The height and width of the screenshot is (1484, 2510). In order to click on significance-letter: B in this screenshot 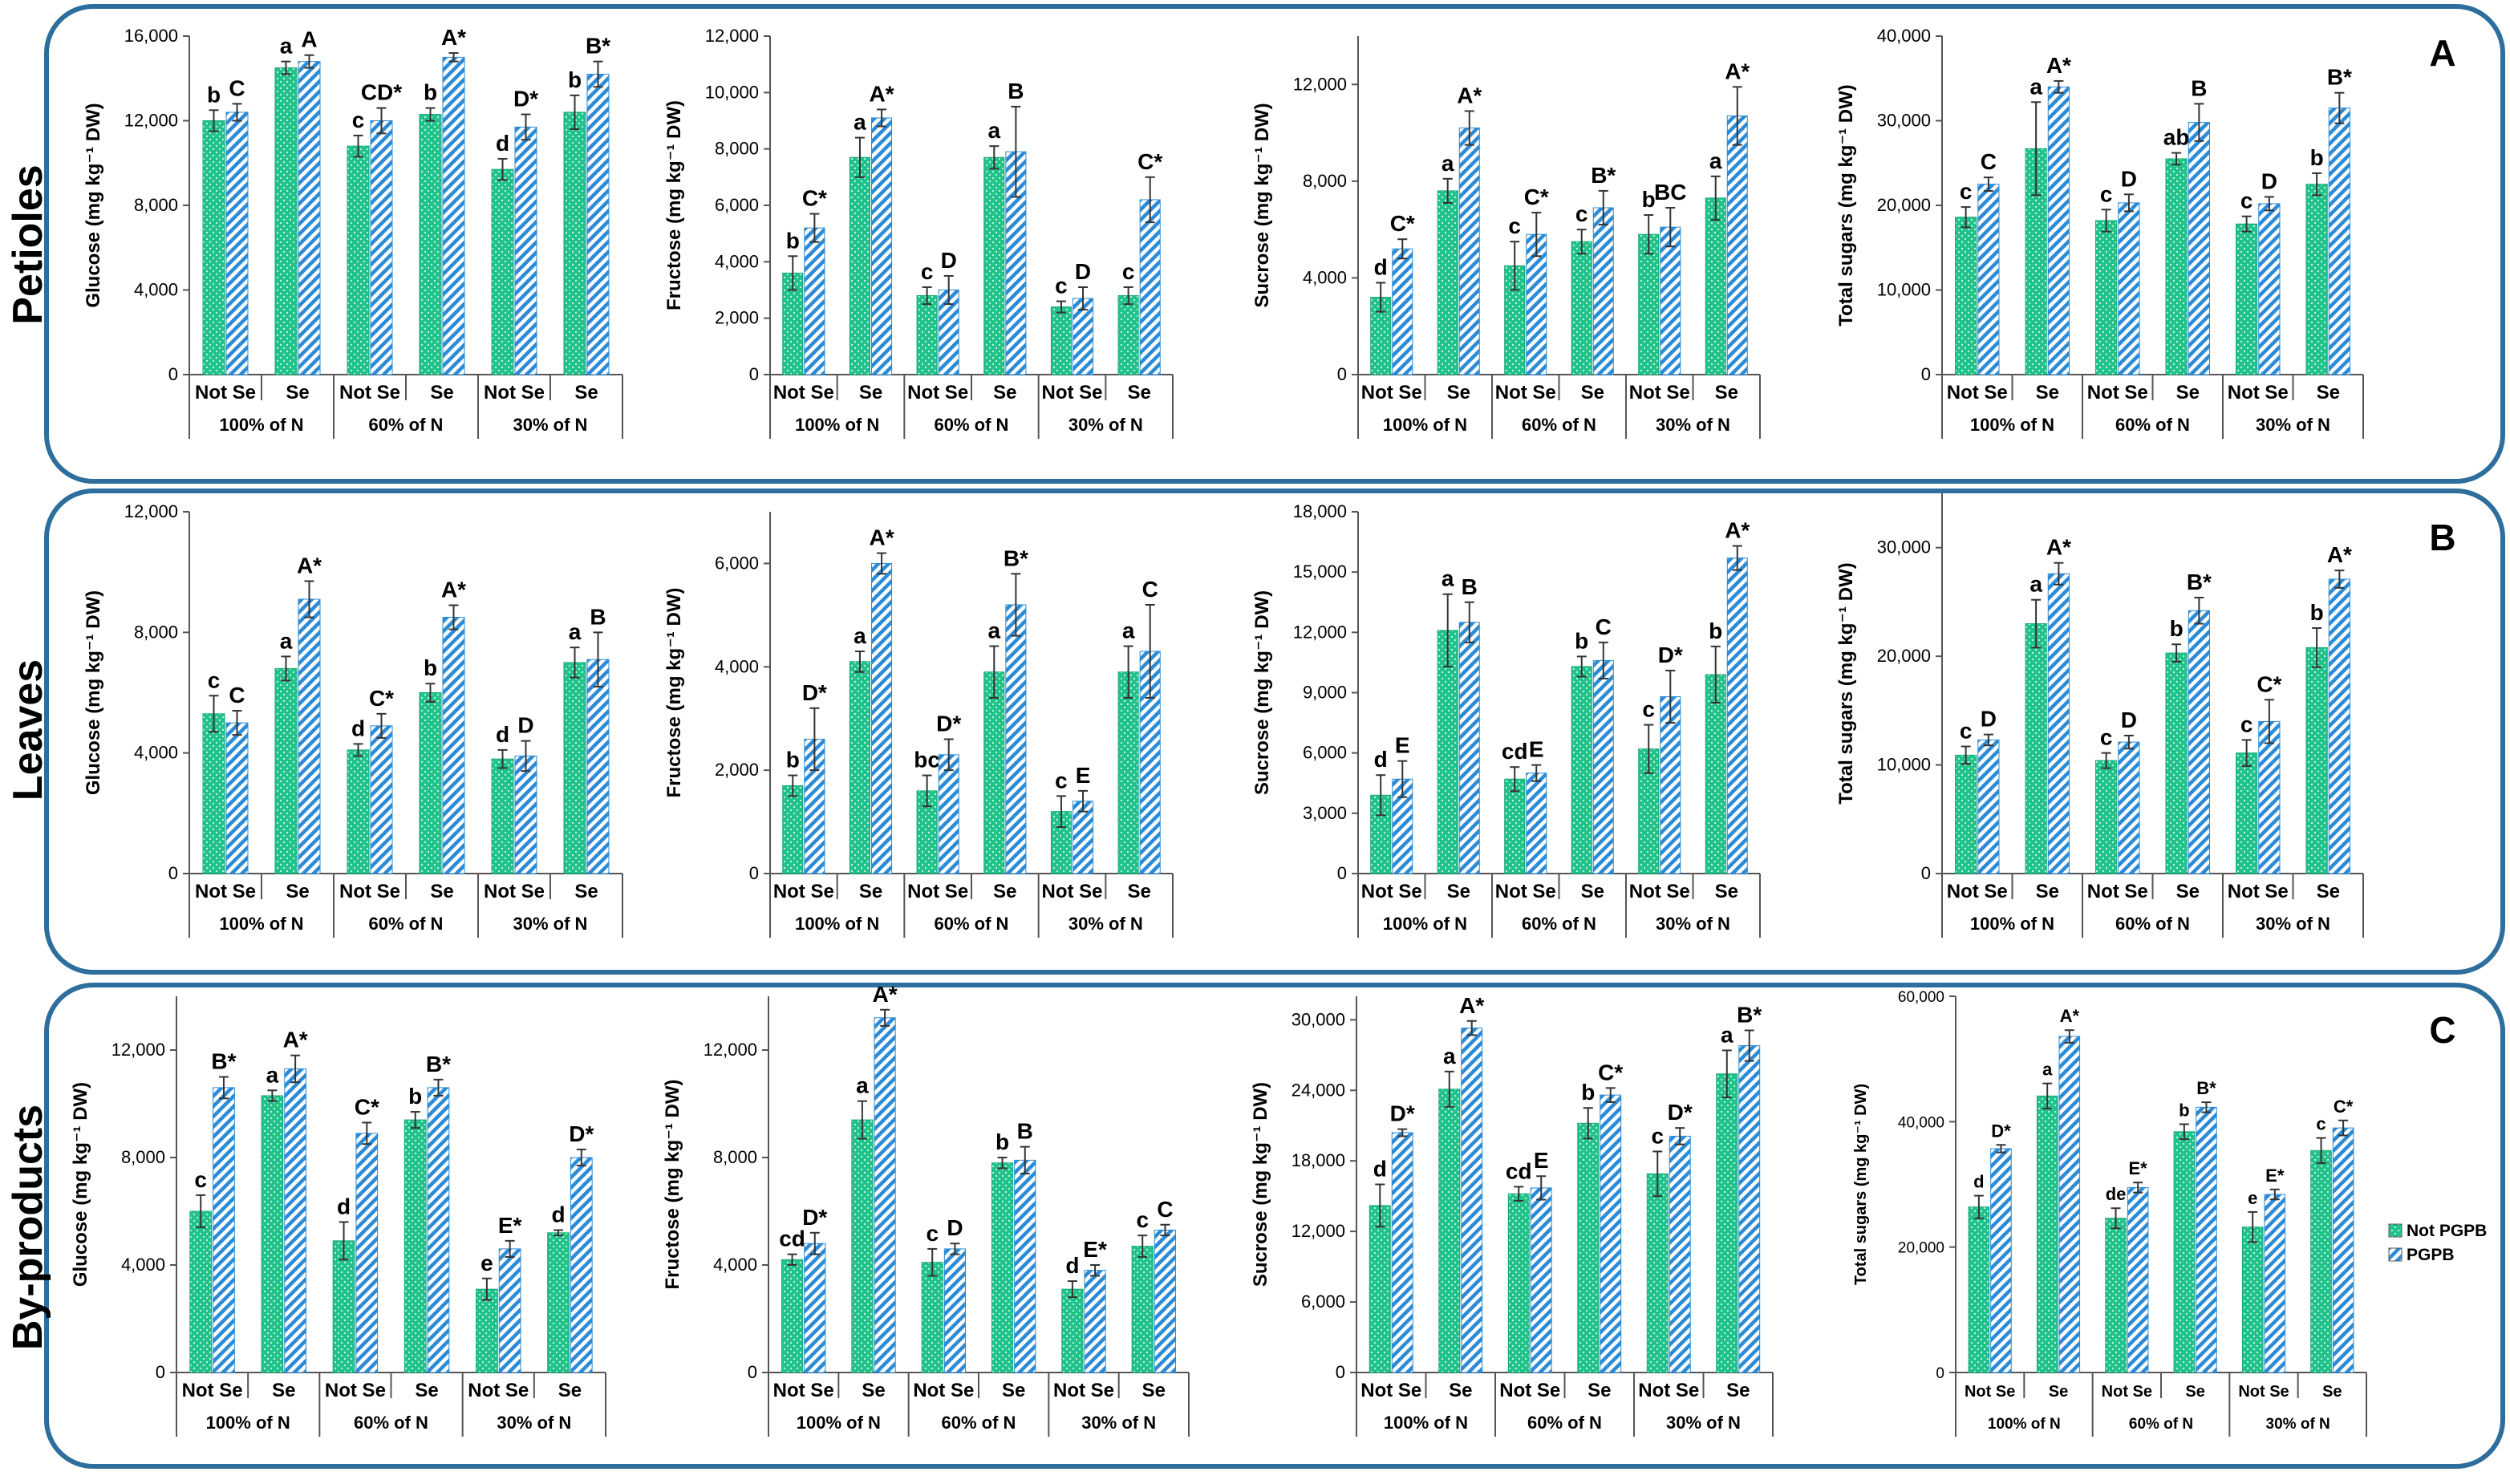, I will do `click(598, 617)`.